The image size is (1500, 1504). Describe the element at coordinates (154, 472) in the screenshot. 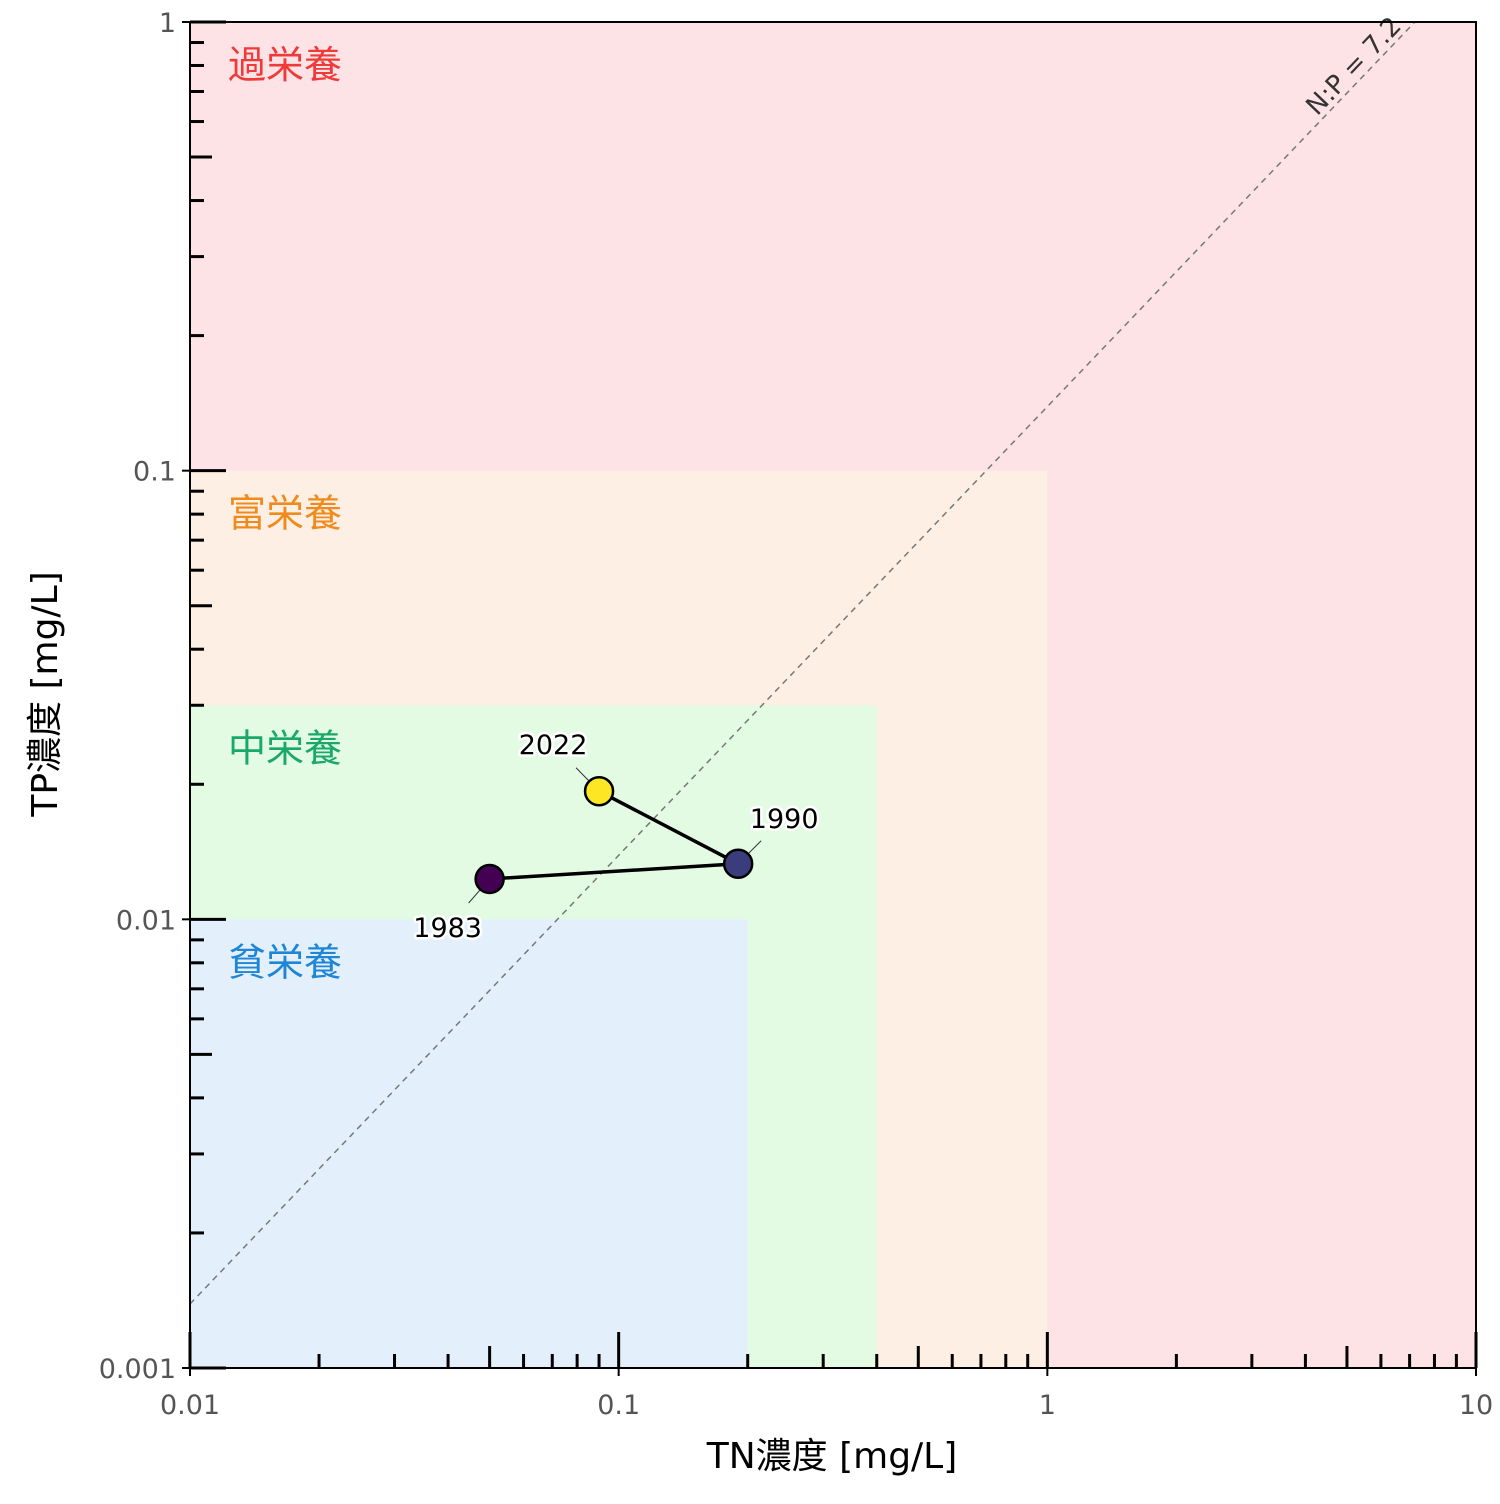

I see `y-tick-label: 0.1` at that location.